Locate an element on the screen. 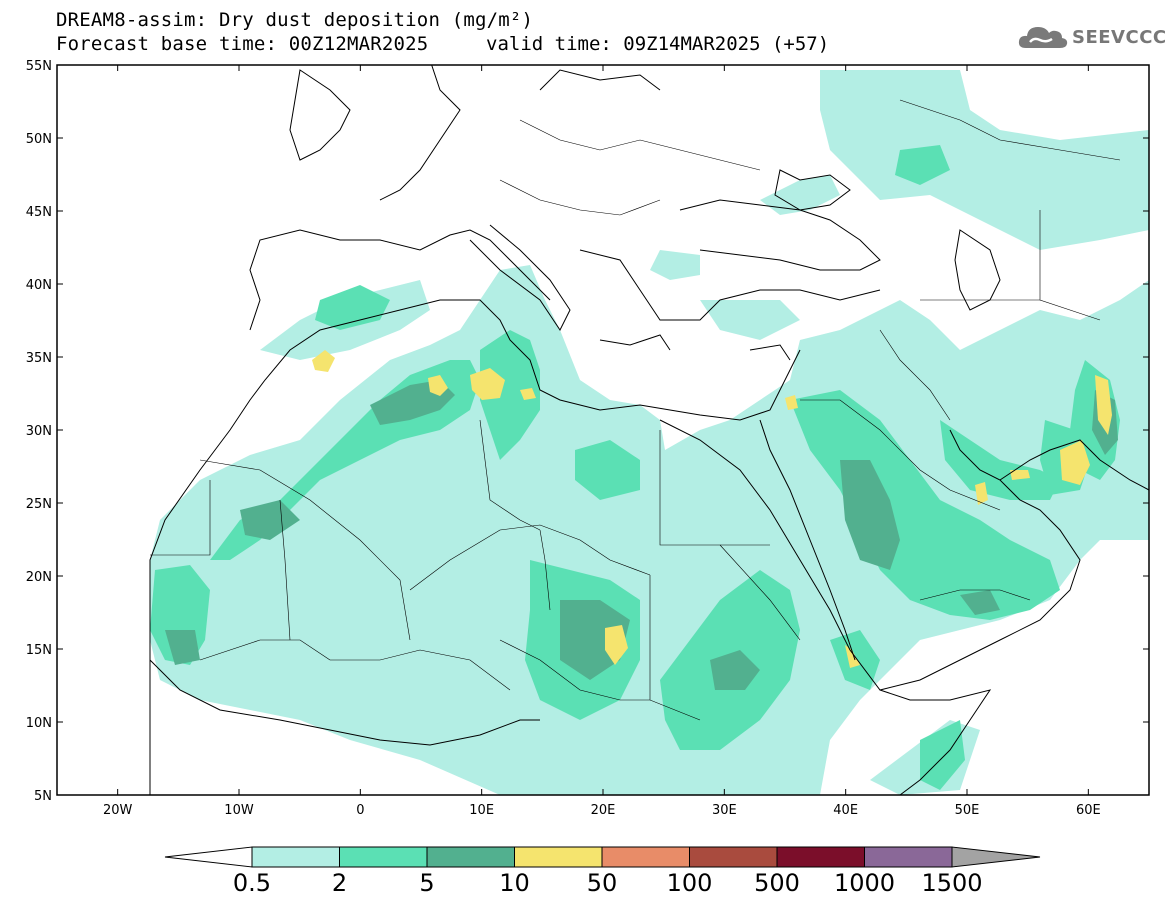 Image resolution: width=1165 pixels, height=907 pixels. x-tick-label: 50E is located at coordinates (967, 810).